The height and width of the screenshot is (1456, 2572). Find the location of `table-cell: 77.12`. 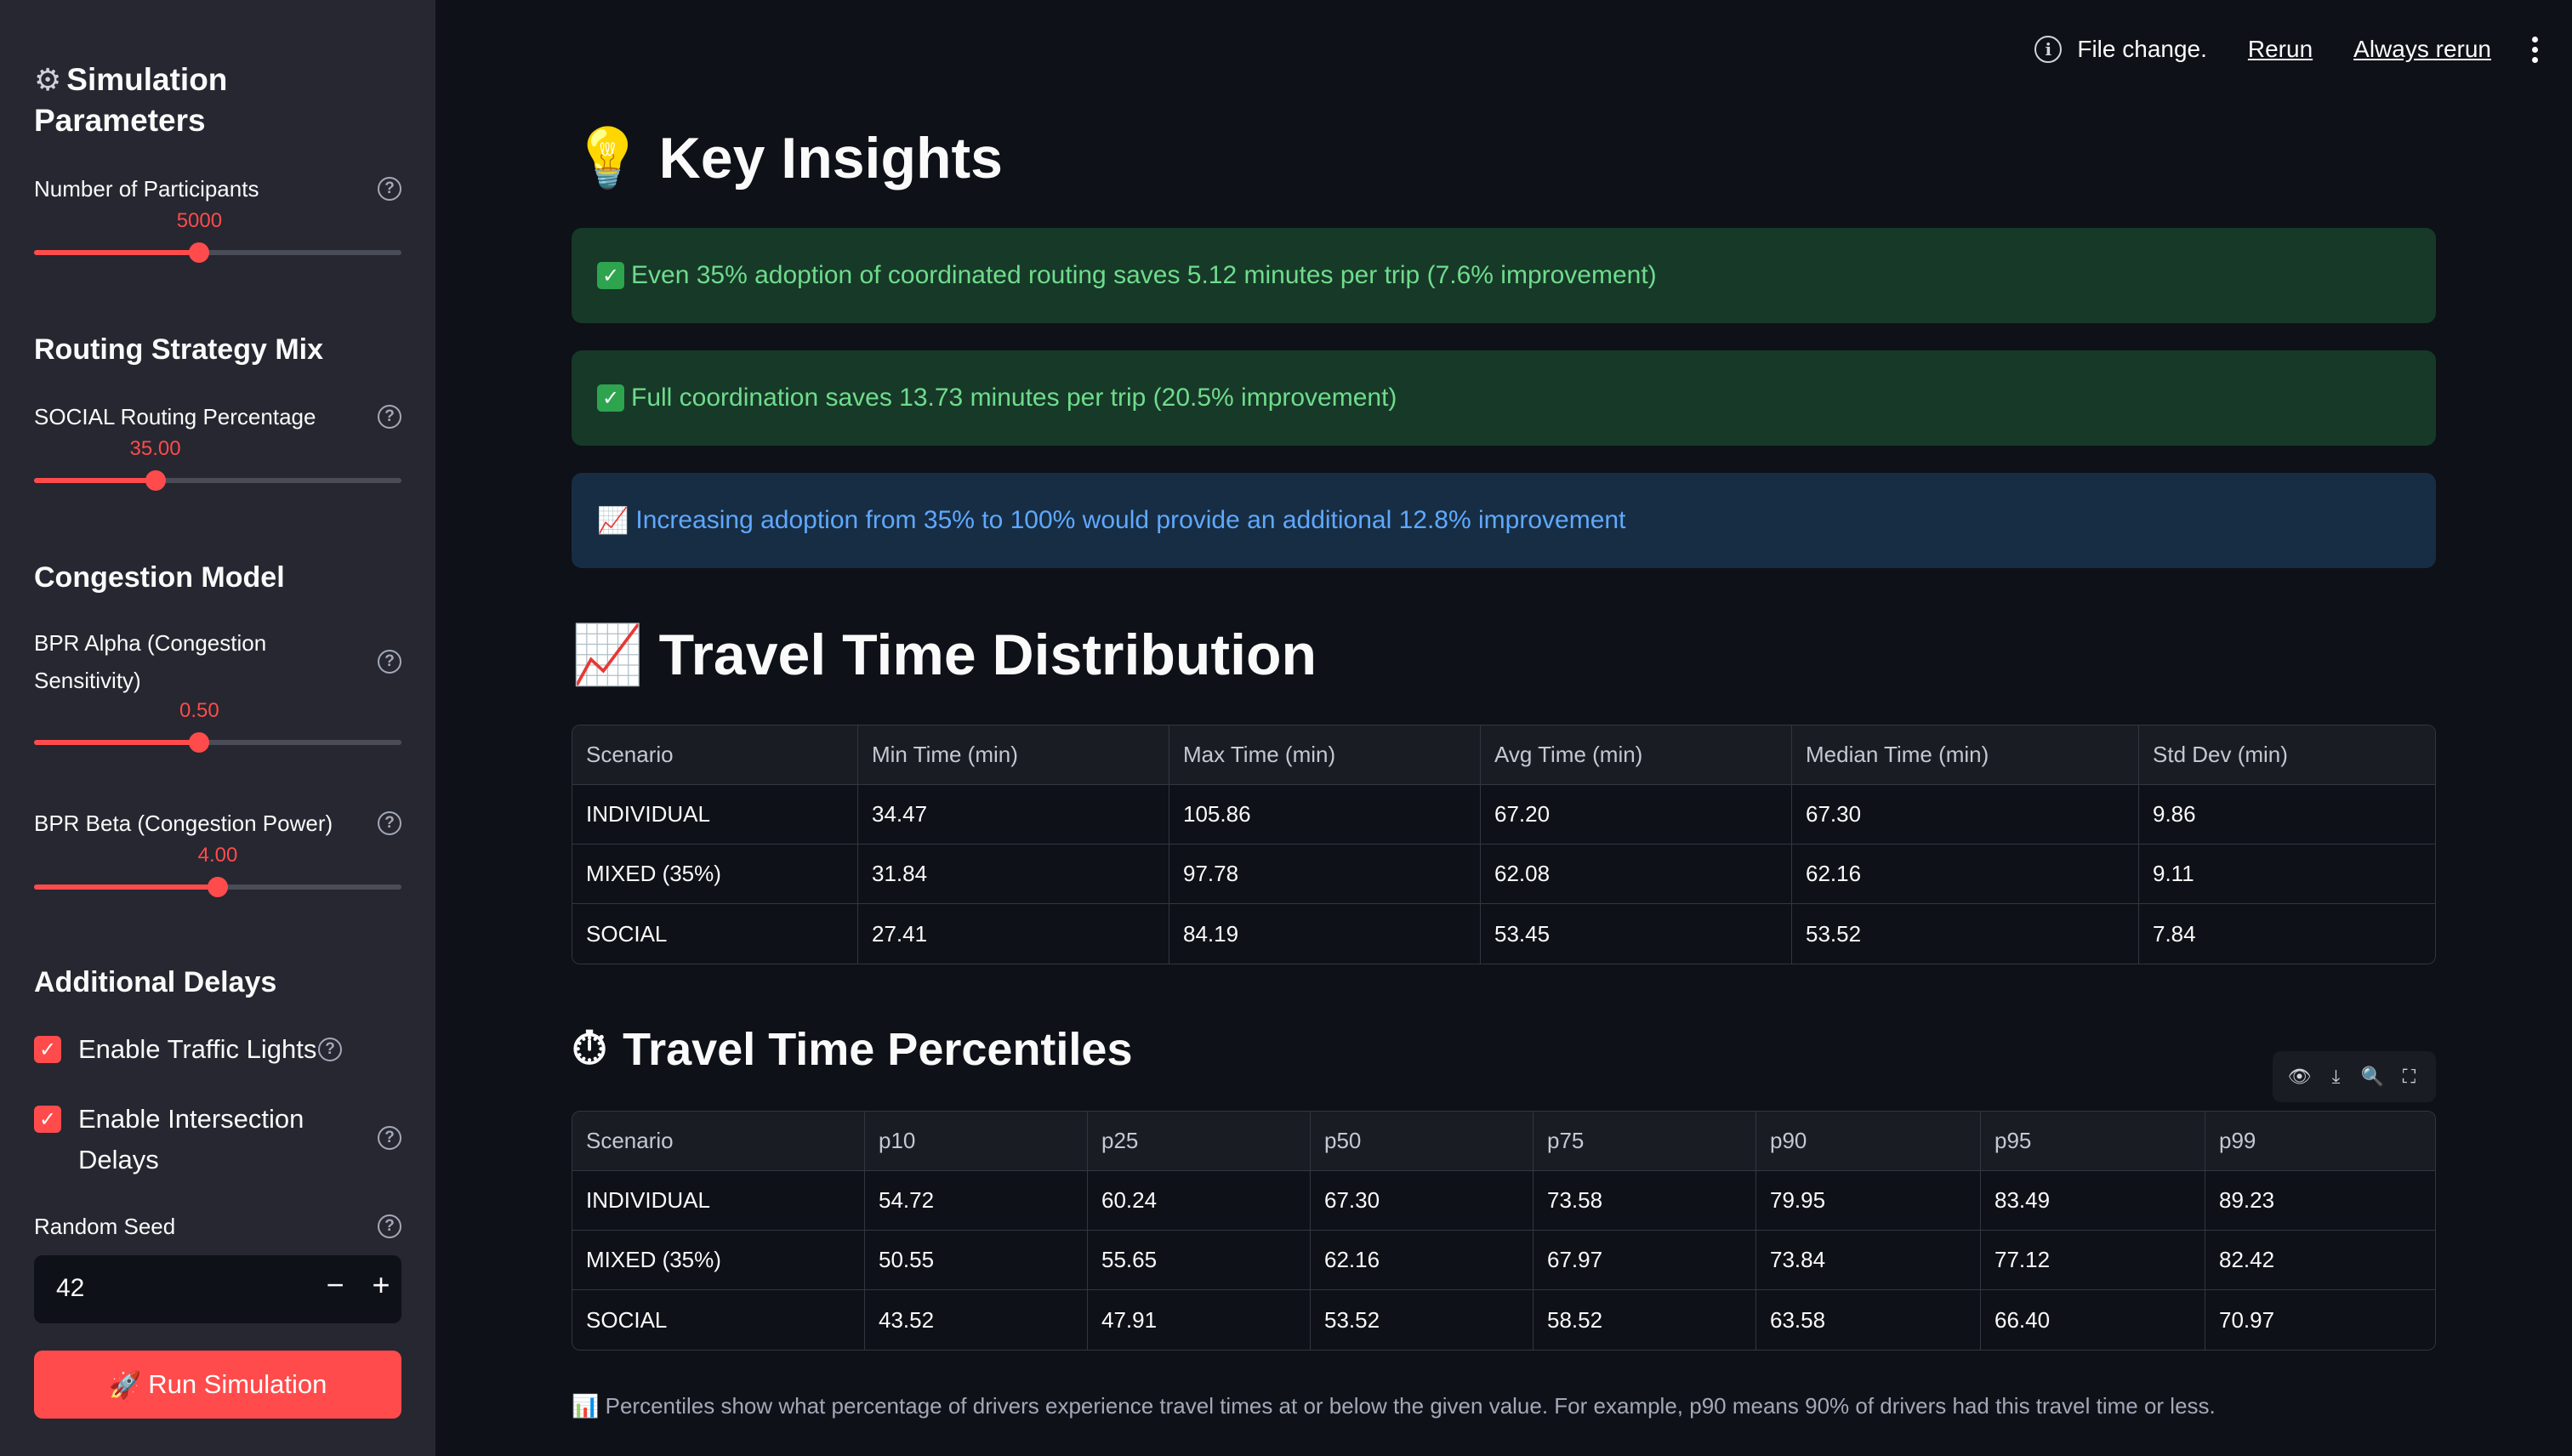

table-cell: 77.12 is located at coordinates (2093, 1260).